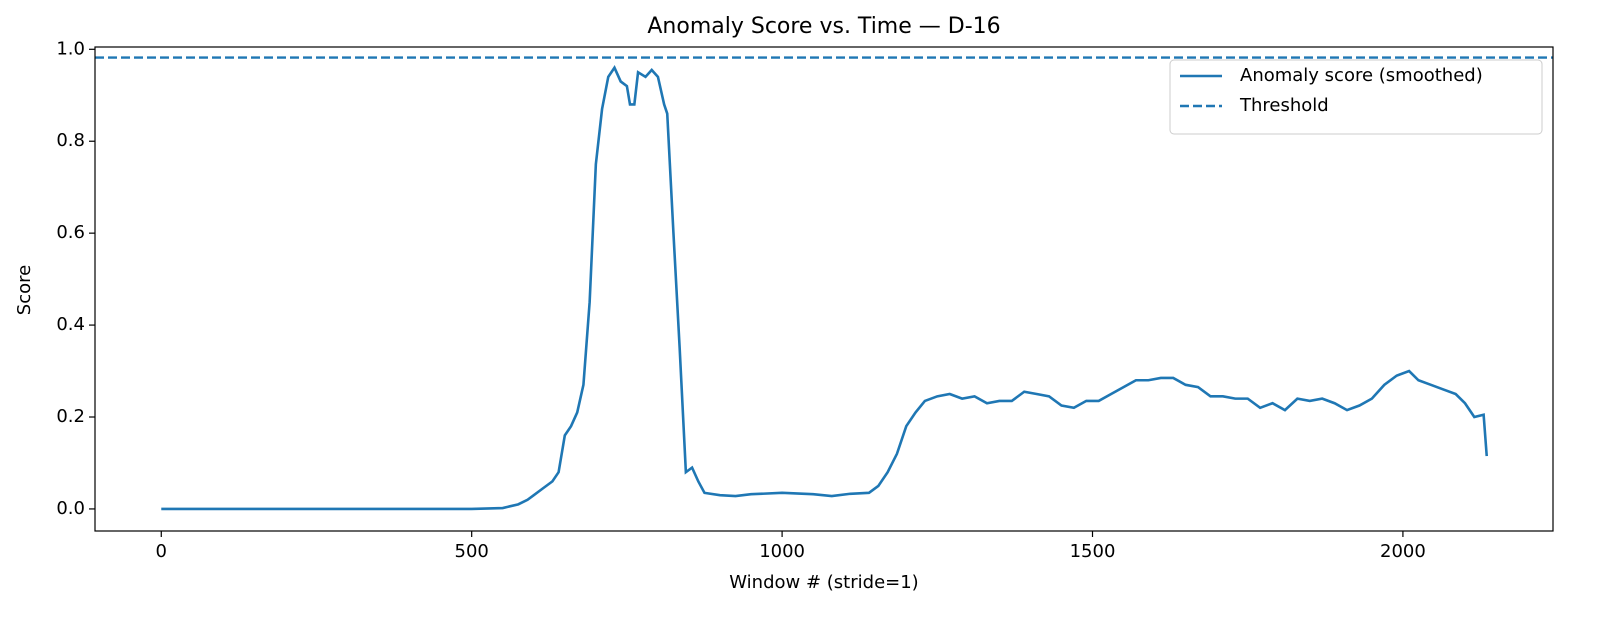 This screenshot has width=1599, height=622. What do you see at coordinates (823, 582) in the screenshot?
I see `x-axis-label: Window # (stride=1)` at bounding box center [823, 582].